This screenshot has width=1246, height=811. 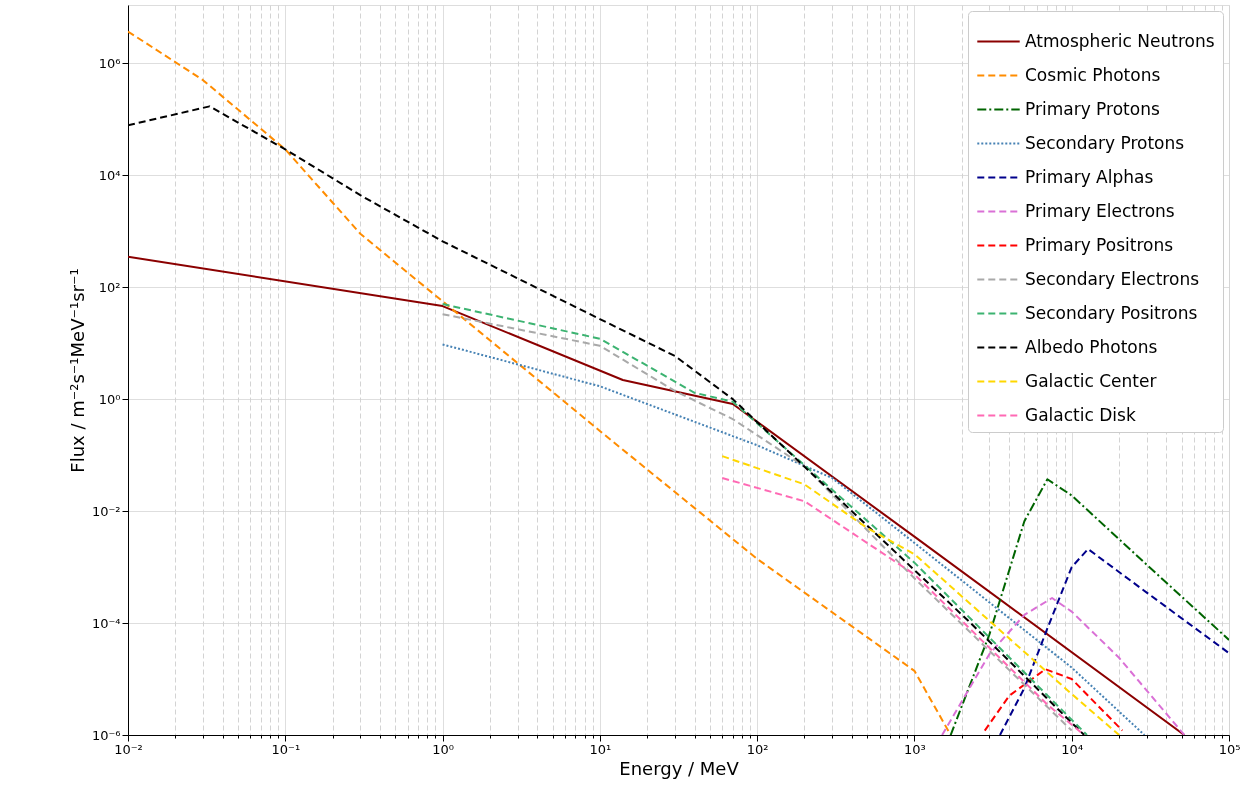 What do you see at coordinates (679, 768) in the screenshot?
I see `x-axis-title: Energy / MeV` at bounding box center [679, 768].